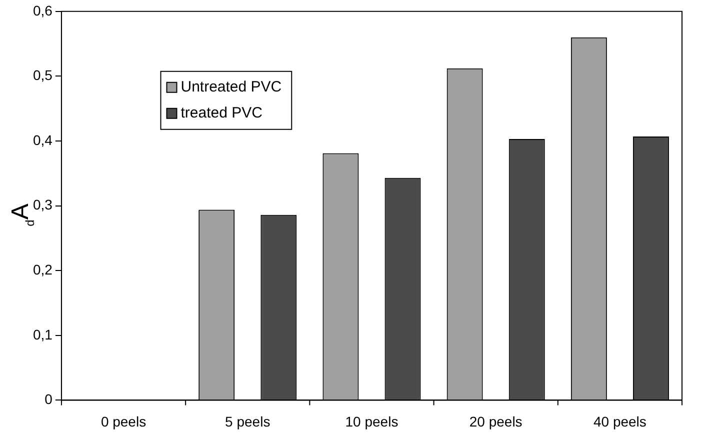  I want to click on y-tick-label: 0,3, so click(42, 204).